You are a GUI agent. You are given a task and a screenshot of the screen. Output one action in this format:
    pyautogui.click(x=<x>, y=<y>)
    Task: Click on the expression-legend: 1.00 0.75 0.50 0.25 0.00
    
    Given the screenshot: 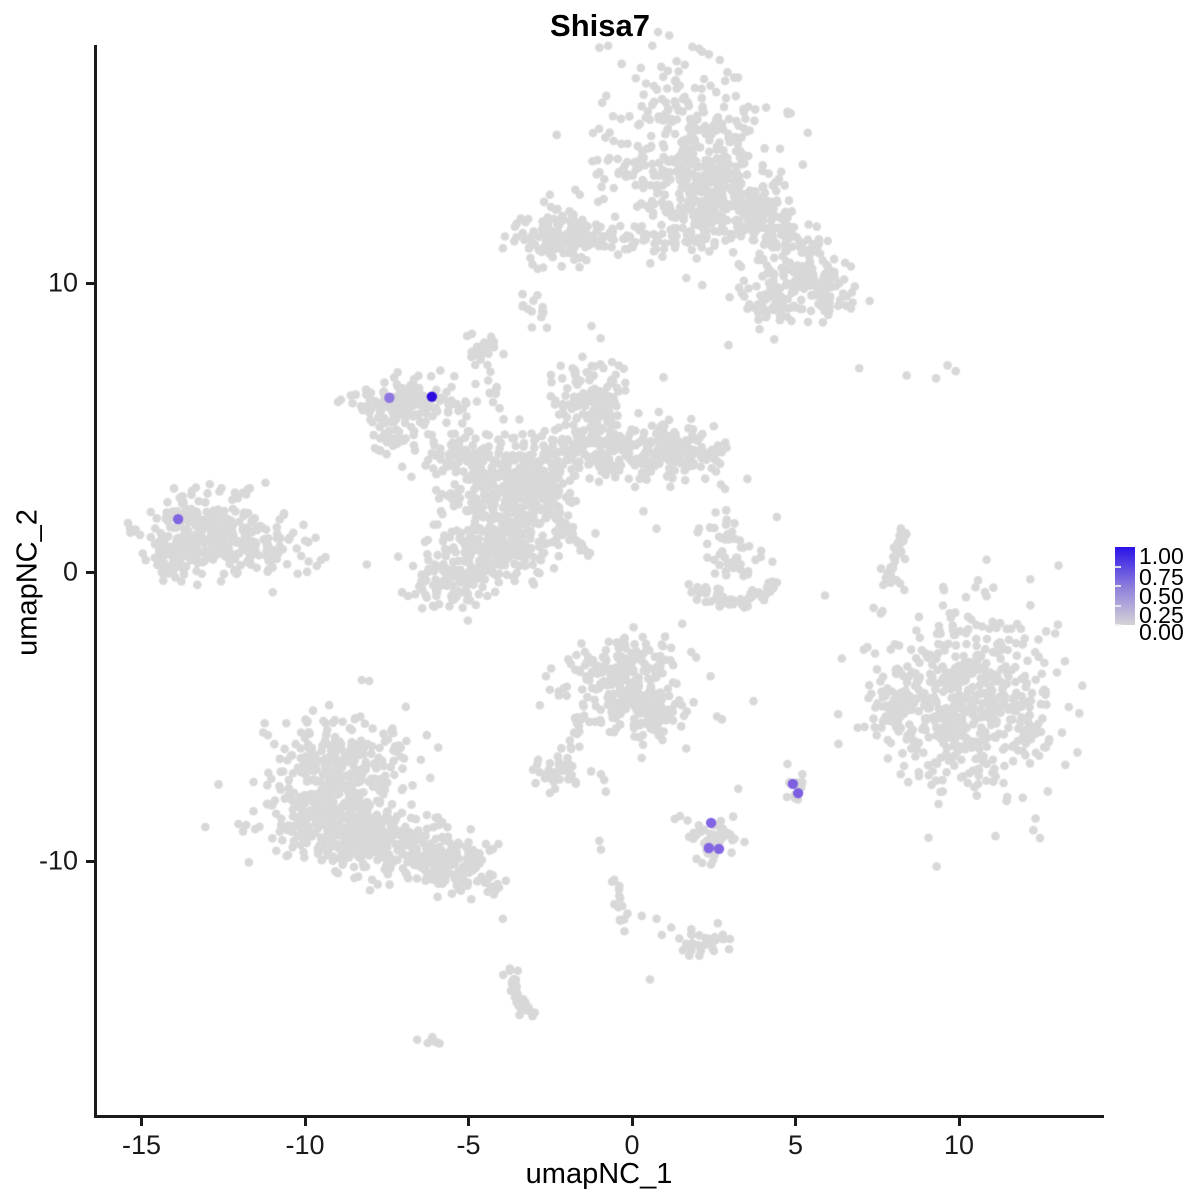 What is the action you would take?
    pyautogui.click(x=1154, y=592)
    